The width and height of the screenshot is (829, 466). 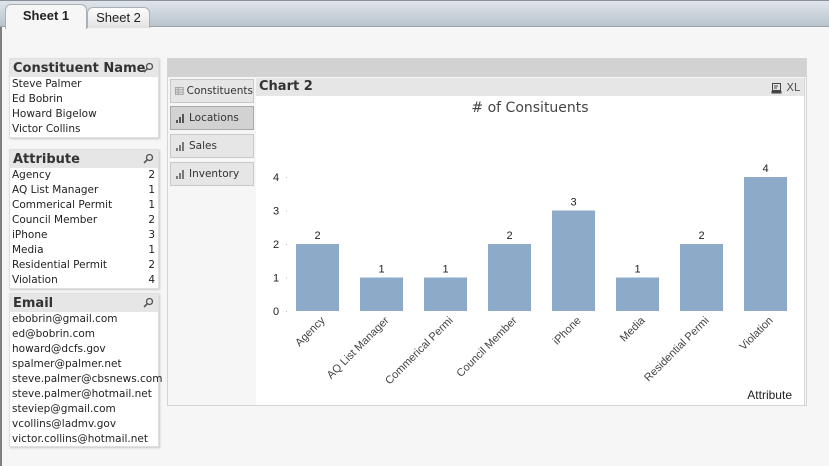 I want to click on list-item: iPhone 3, so click(x=84, y=235).